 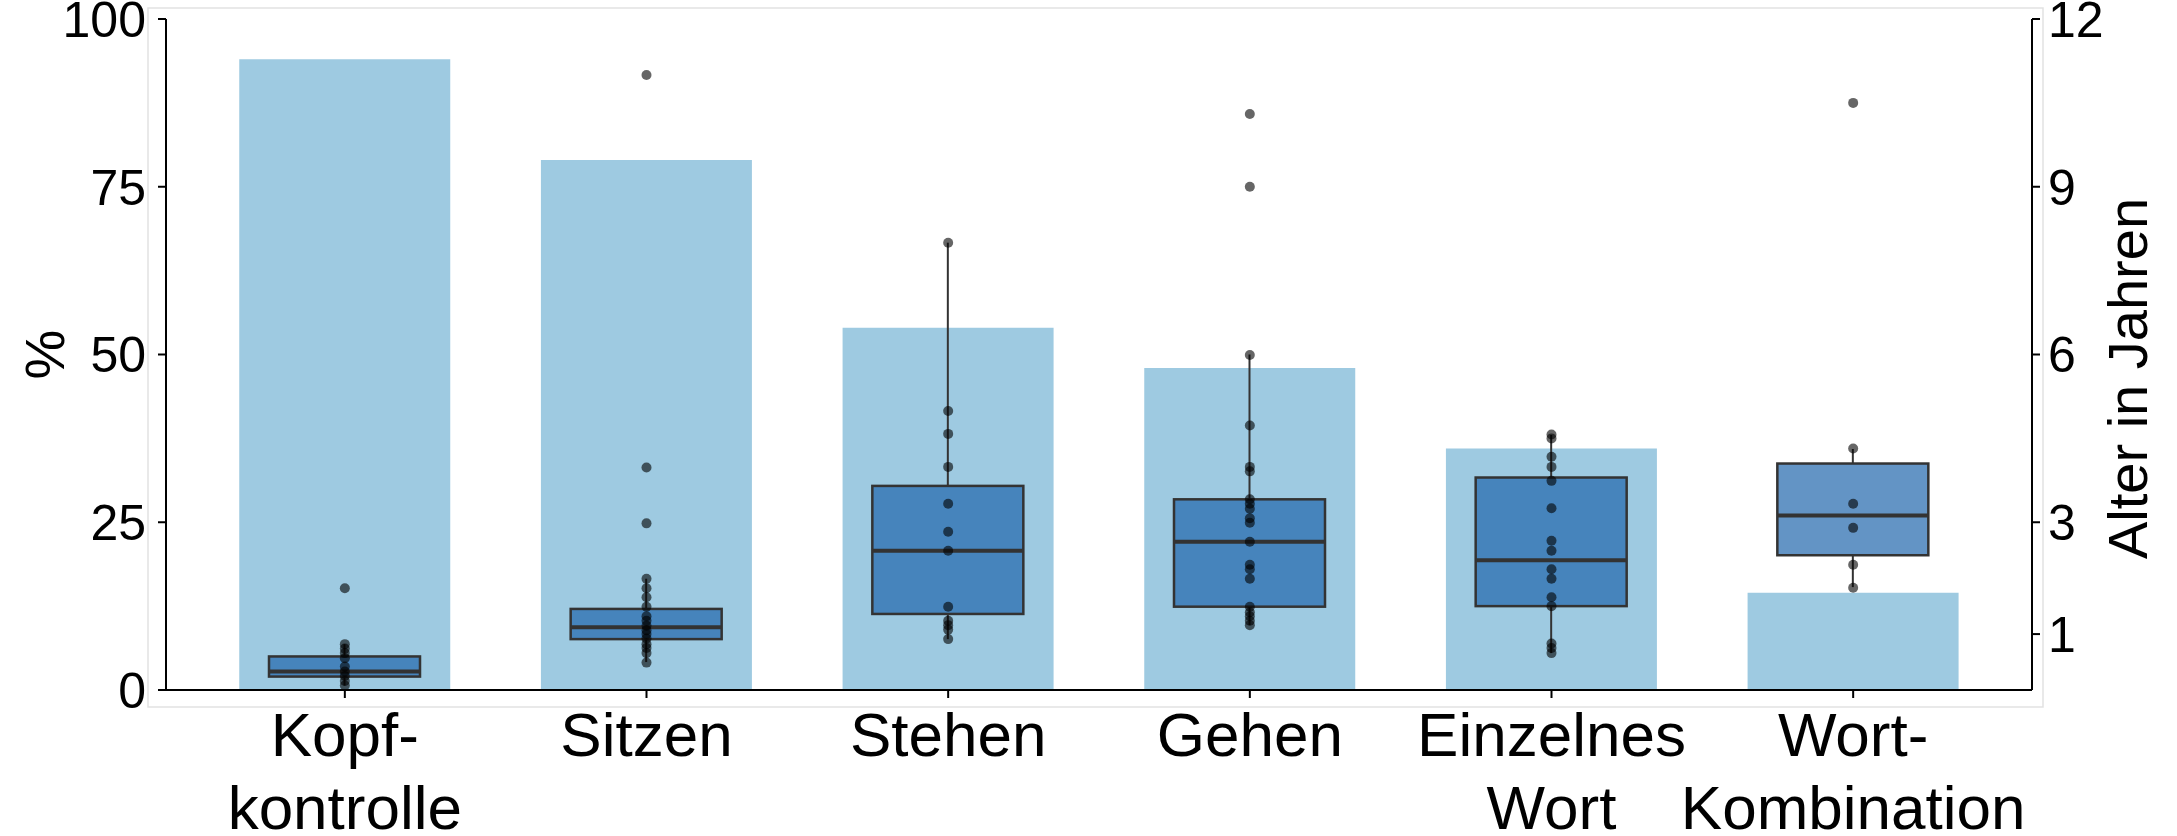 What do you see at coordinates (118, 187) in the screenshot?
I see `y-tick-label: 75` at bounding box center [118, 187].